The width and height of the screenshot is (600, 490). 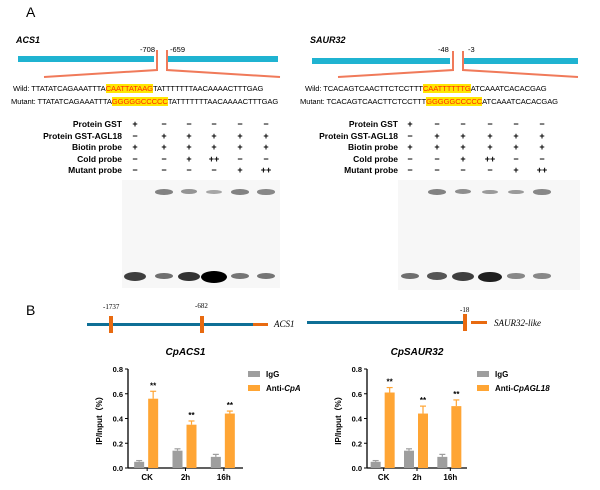 I want to click on x-tick-label: CK, so click(x=147, y=477).